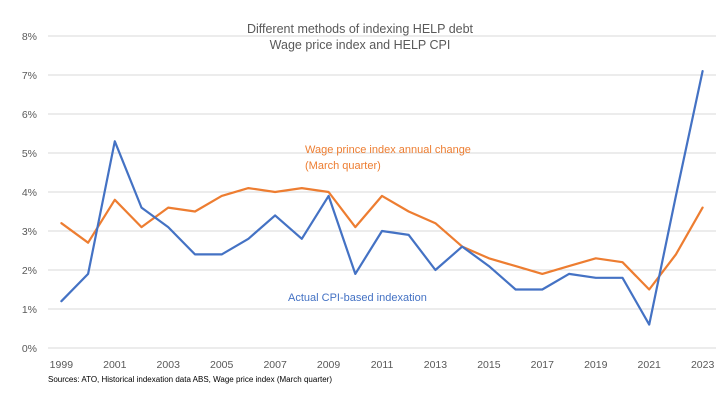 This screenshot has height=405, width=720. What do you see at coordinates (29, 310) in the screenshot?
I see `y-tick-label: 1%` at bounding box center [29, 310].